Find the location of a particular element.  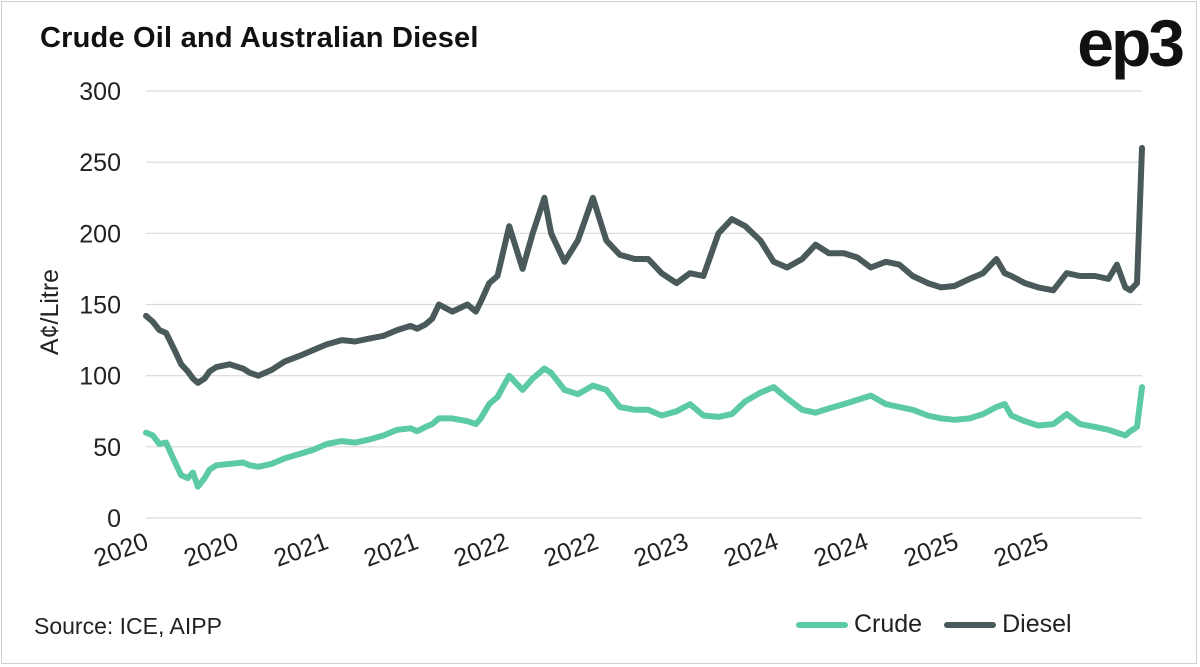

legend-label-diesel: Diesel is located at coordinates (1037, 624).